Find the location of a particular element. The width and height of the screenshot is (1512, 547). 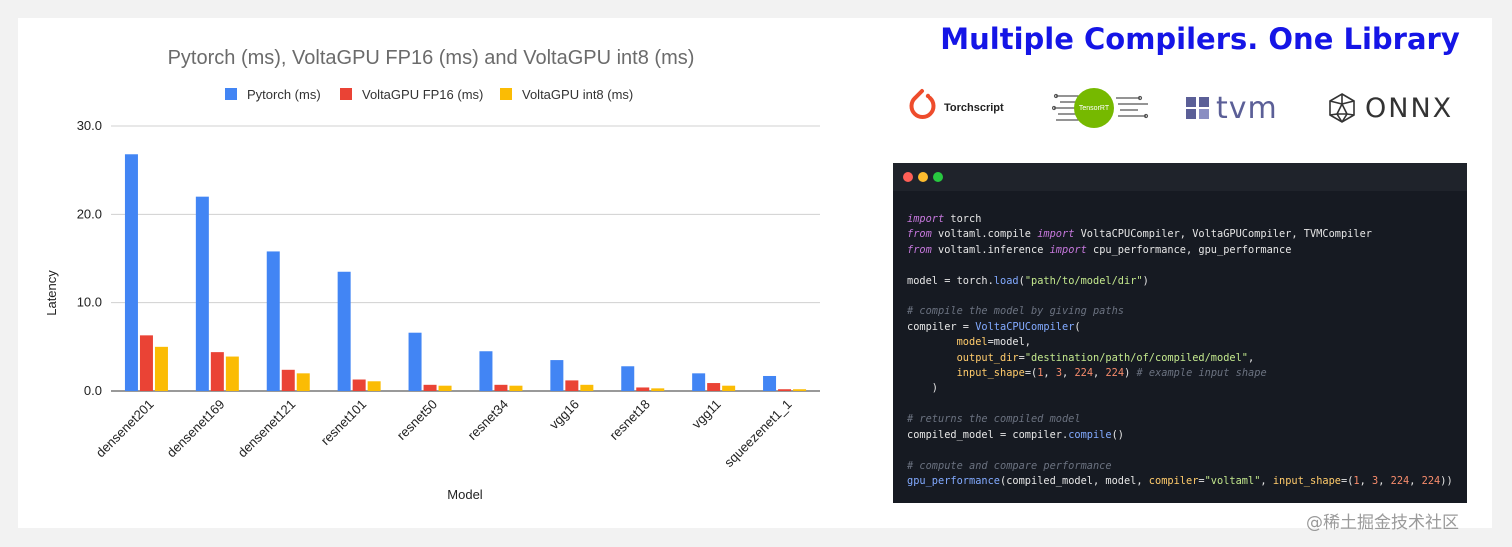

tvm-logo: tvm is located at coordinates (1232, 108).